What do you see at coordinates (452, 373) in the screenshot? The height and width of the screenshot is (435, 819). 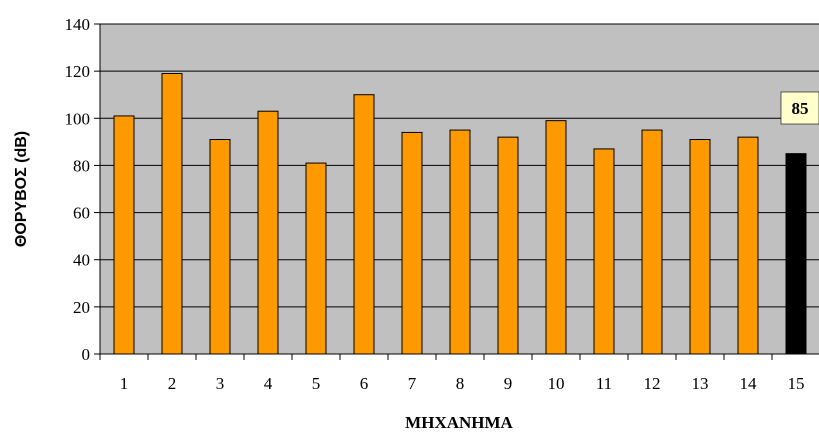 I see `x-axis-ticks: 1 2 3 4 5 6 7 8 9 10 11 12 13 14 15` at bounding box center [452, 373].